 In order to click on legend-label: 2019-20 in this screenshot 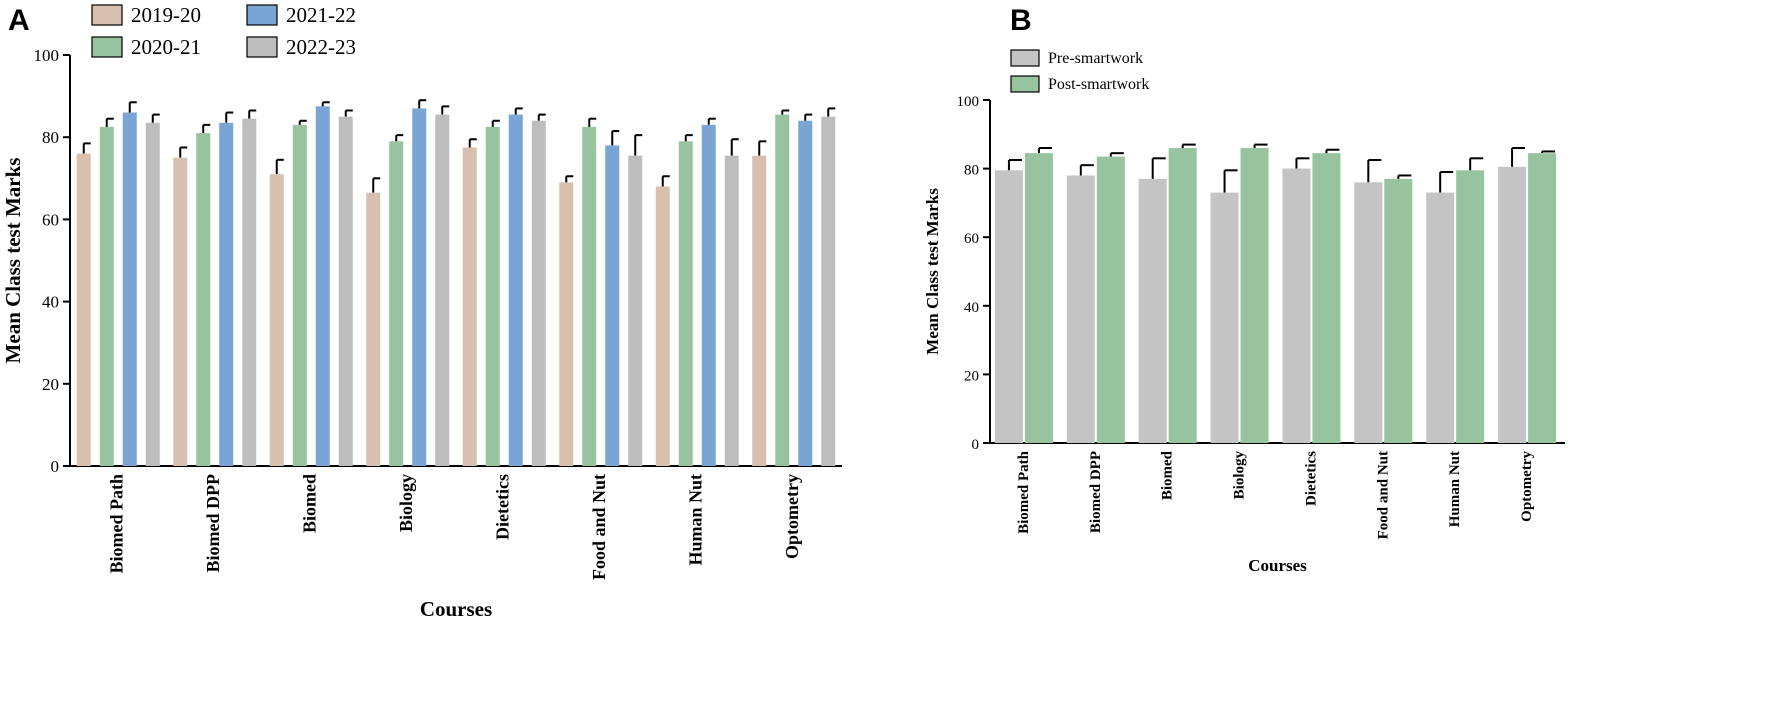, I will do `click(166, 15)`.